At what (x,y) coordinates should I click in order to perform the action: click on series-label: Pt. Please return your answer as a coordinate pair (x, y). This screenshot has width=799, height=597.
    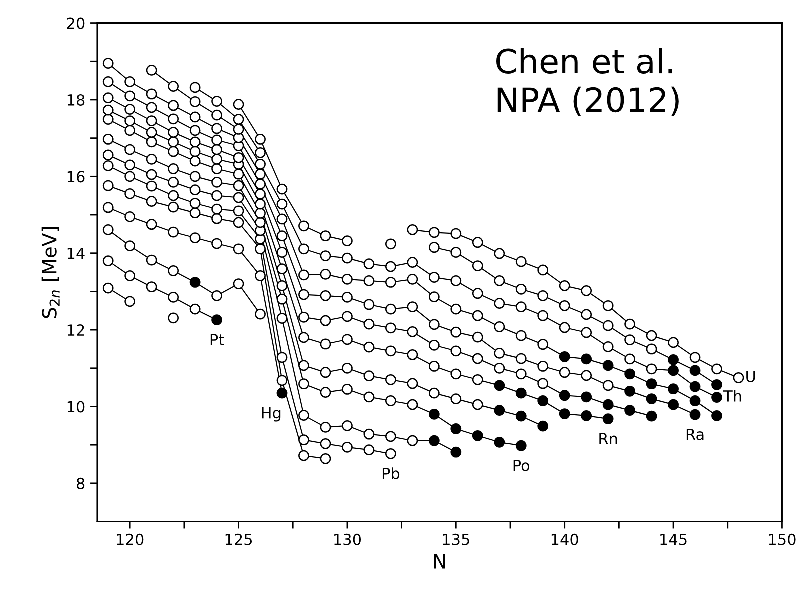
    Looking at the image, I should click on (217, 340).